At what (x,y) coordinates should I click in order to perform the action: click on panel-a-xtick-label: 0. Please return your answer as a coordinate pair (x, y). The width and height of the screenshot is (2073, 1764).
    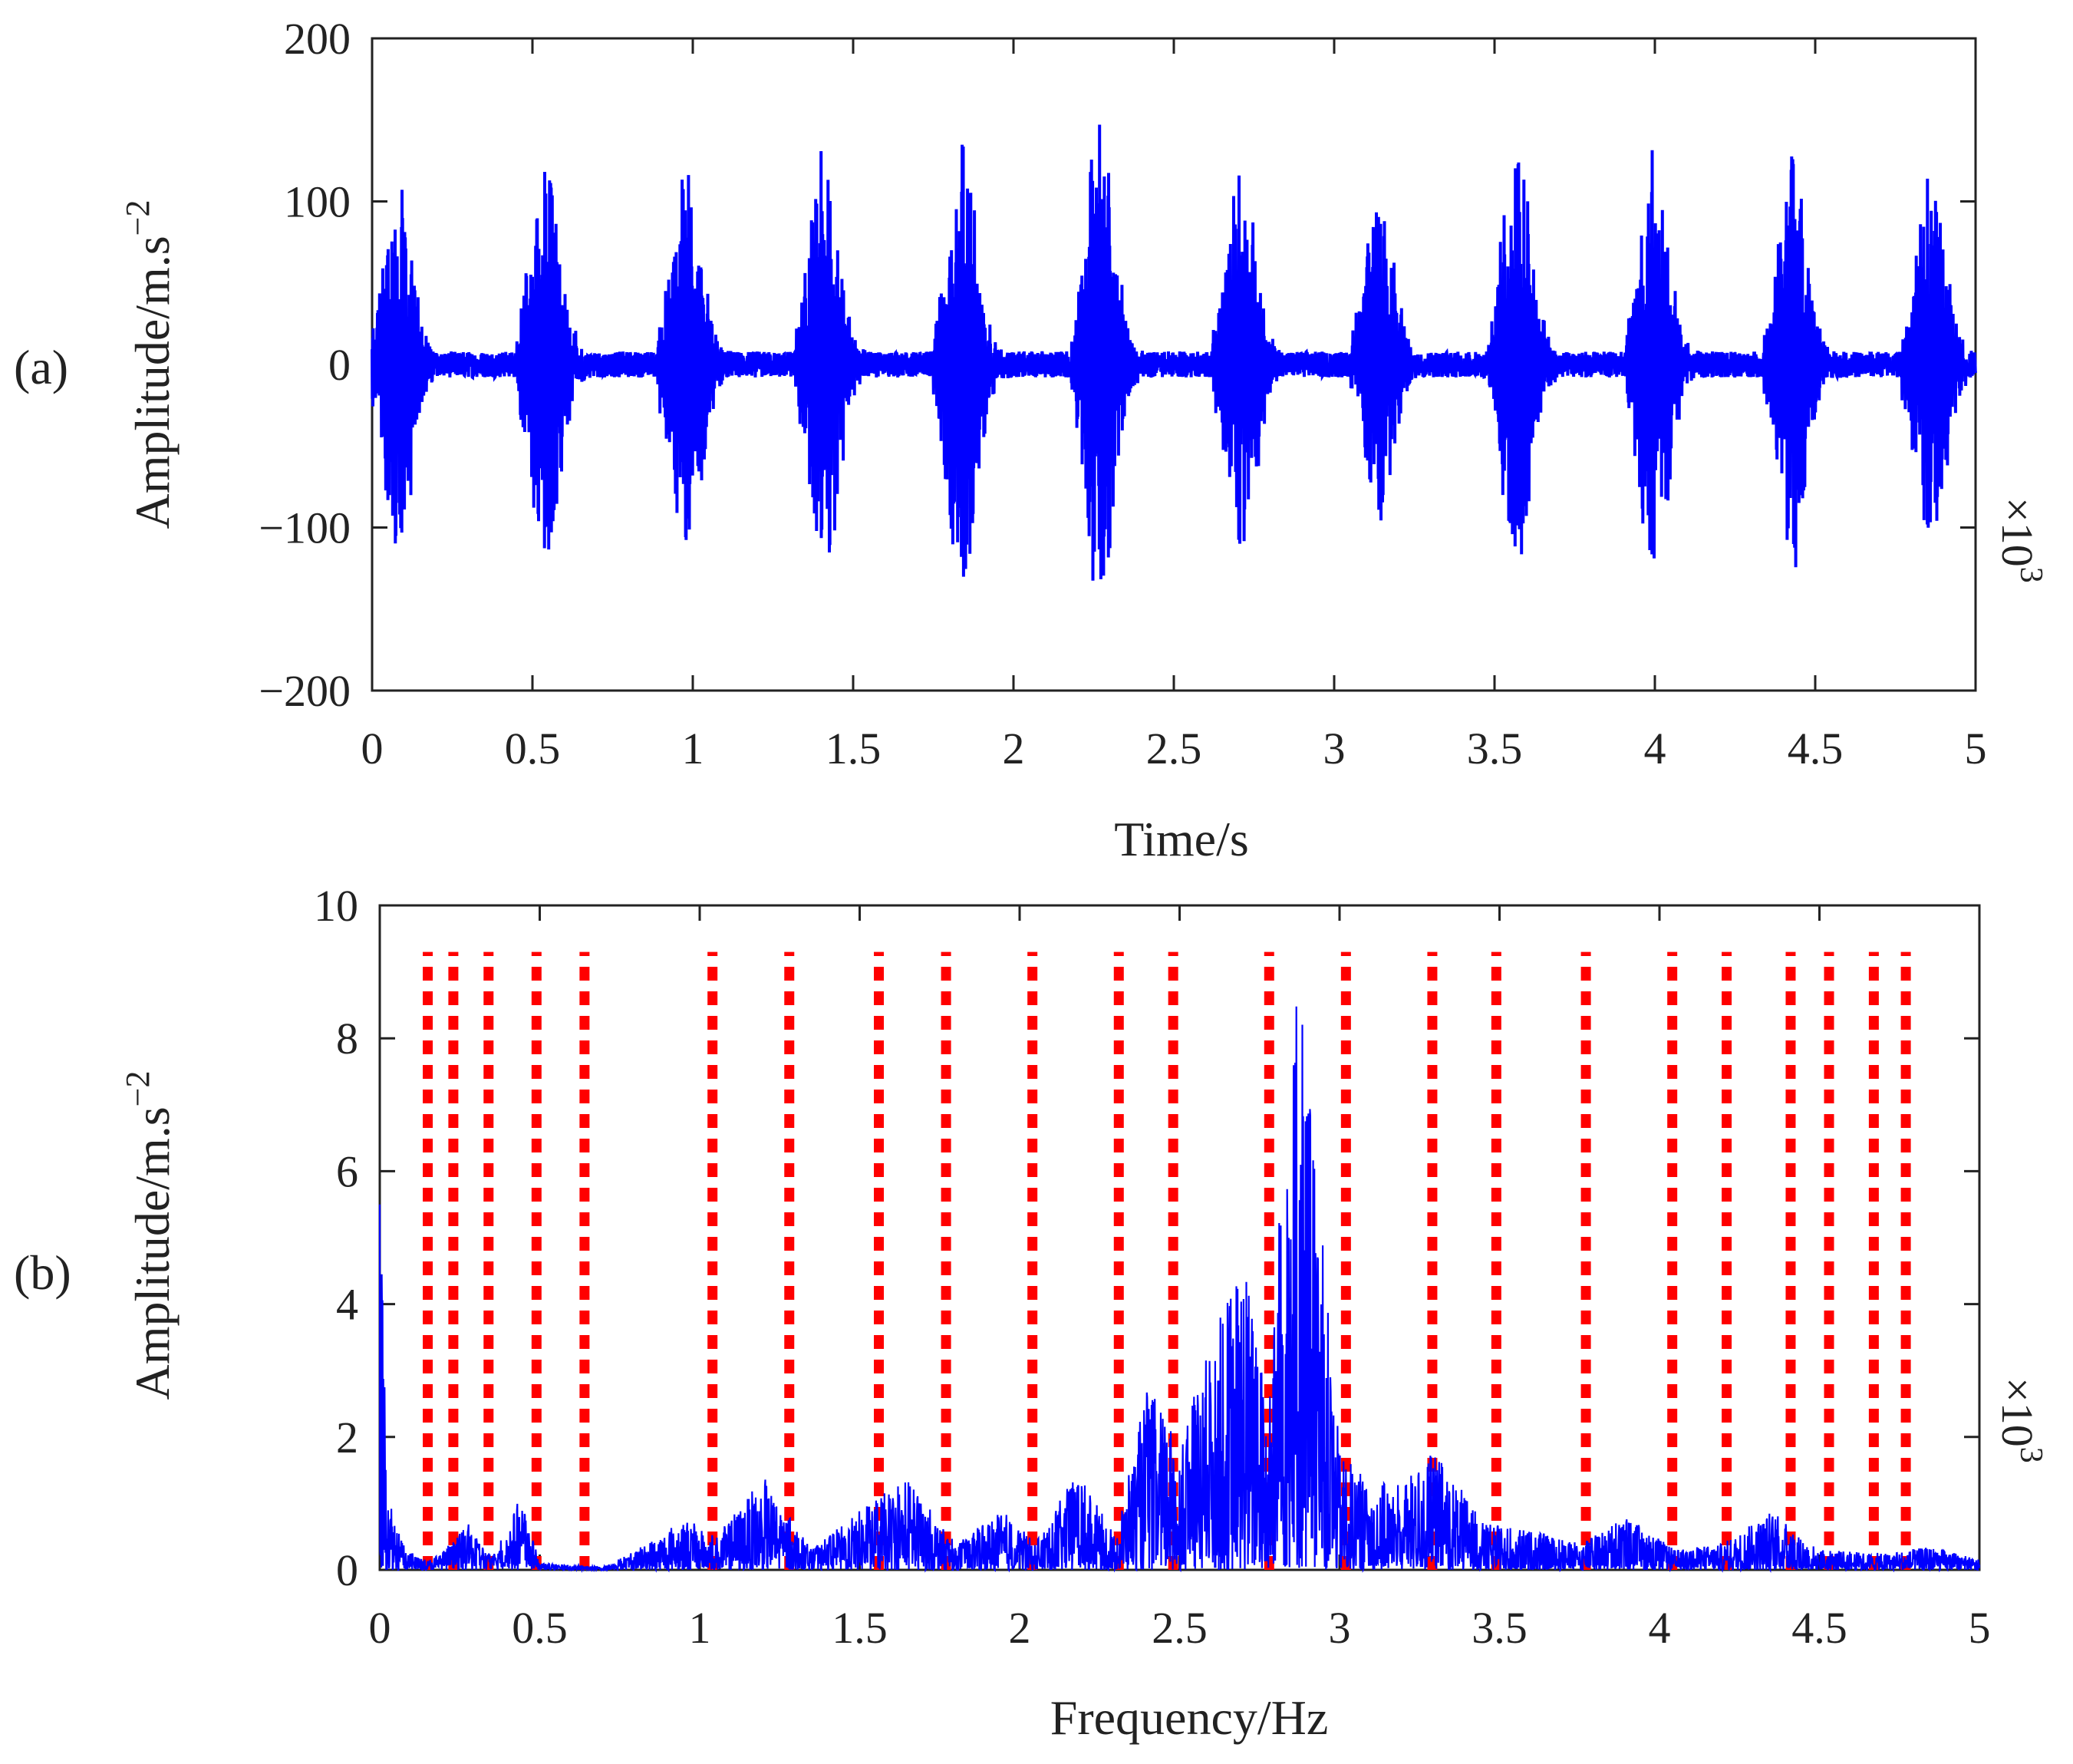
    Looking at the image, I should click on (373, 749).